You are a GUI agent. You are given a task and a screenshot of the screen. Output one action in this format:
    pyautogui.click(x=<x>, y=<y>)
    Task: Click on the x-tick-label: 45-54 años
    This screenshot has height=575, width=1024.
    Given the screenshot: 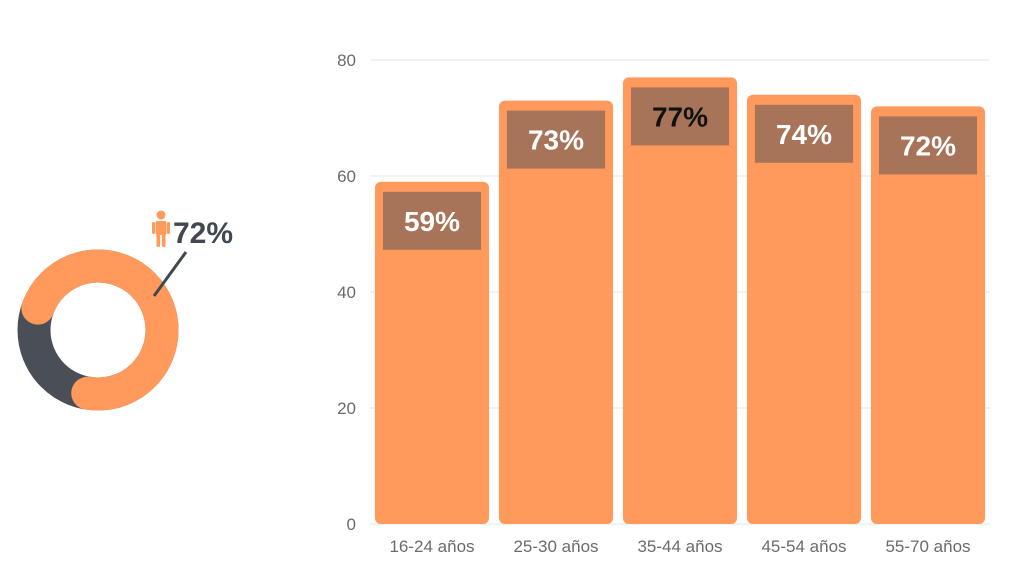 What is the action you would take?
    pyautogui.click(x=803, y=546)
    